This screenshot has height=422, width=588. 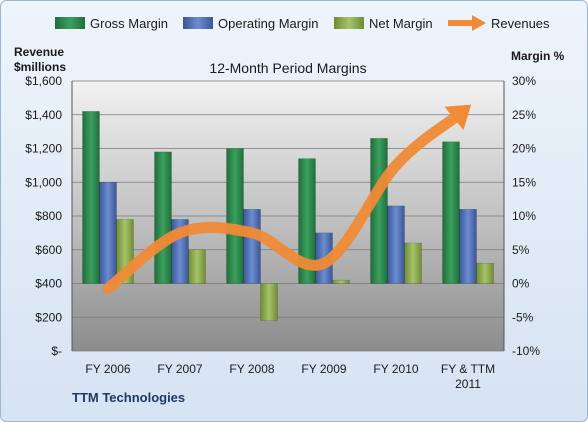 What do you see at coordinates (268, 23) in the screenshot?
I see `legend-operating: Operating Margin` at bounding box center [268, 23].